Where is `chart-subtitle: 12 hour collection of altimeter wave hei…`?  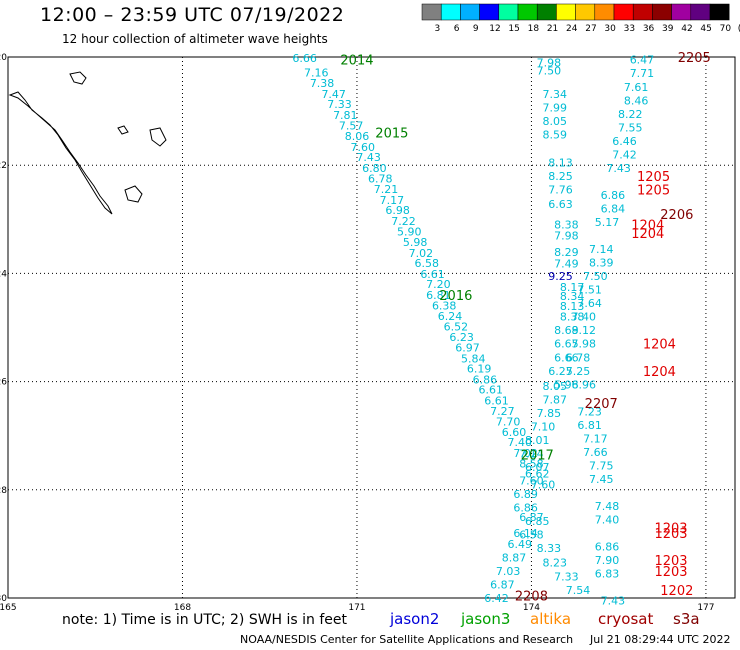
chart-subtitle: 12 hour collection of altimeter wave hei… is located at coordinates (195, 39).